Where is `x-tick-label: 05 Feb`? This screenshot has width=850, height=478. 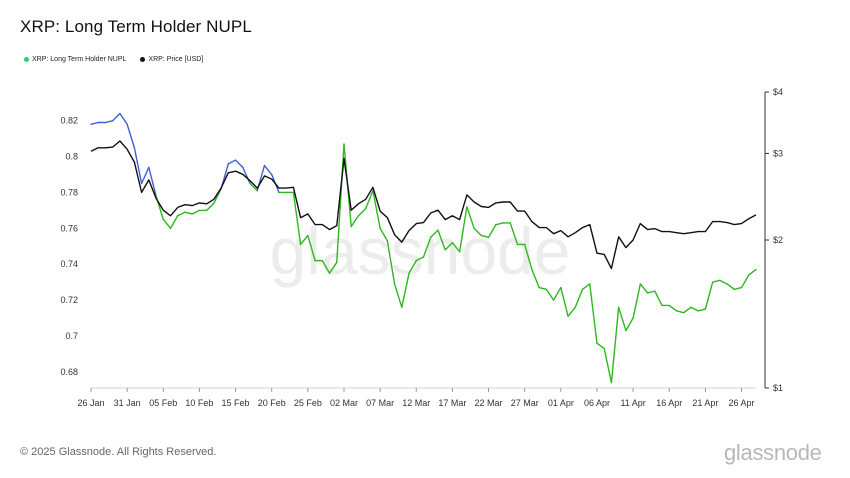 x-tick-label: 05 Feb is located at coordinates (163, 403).